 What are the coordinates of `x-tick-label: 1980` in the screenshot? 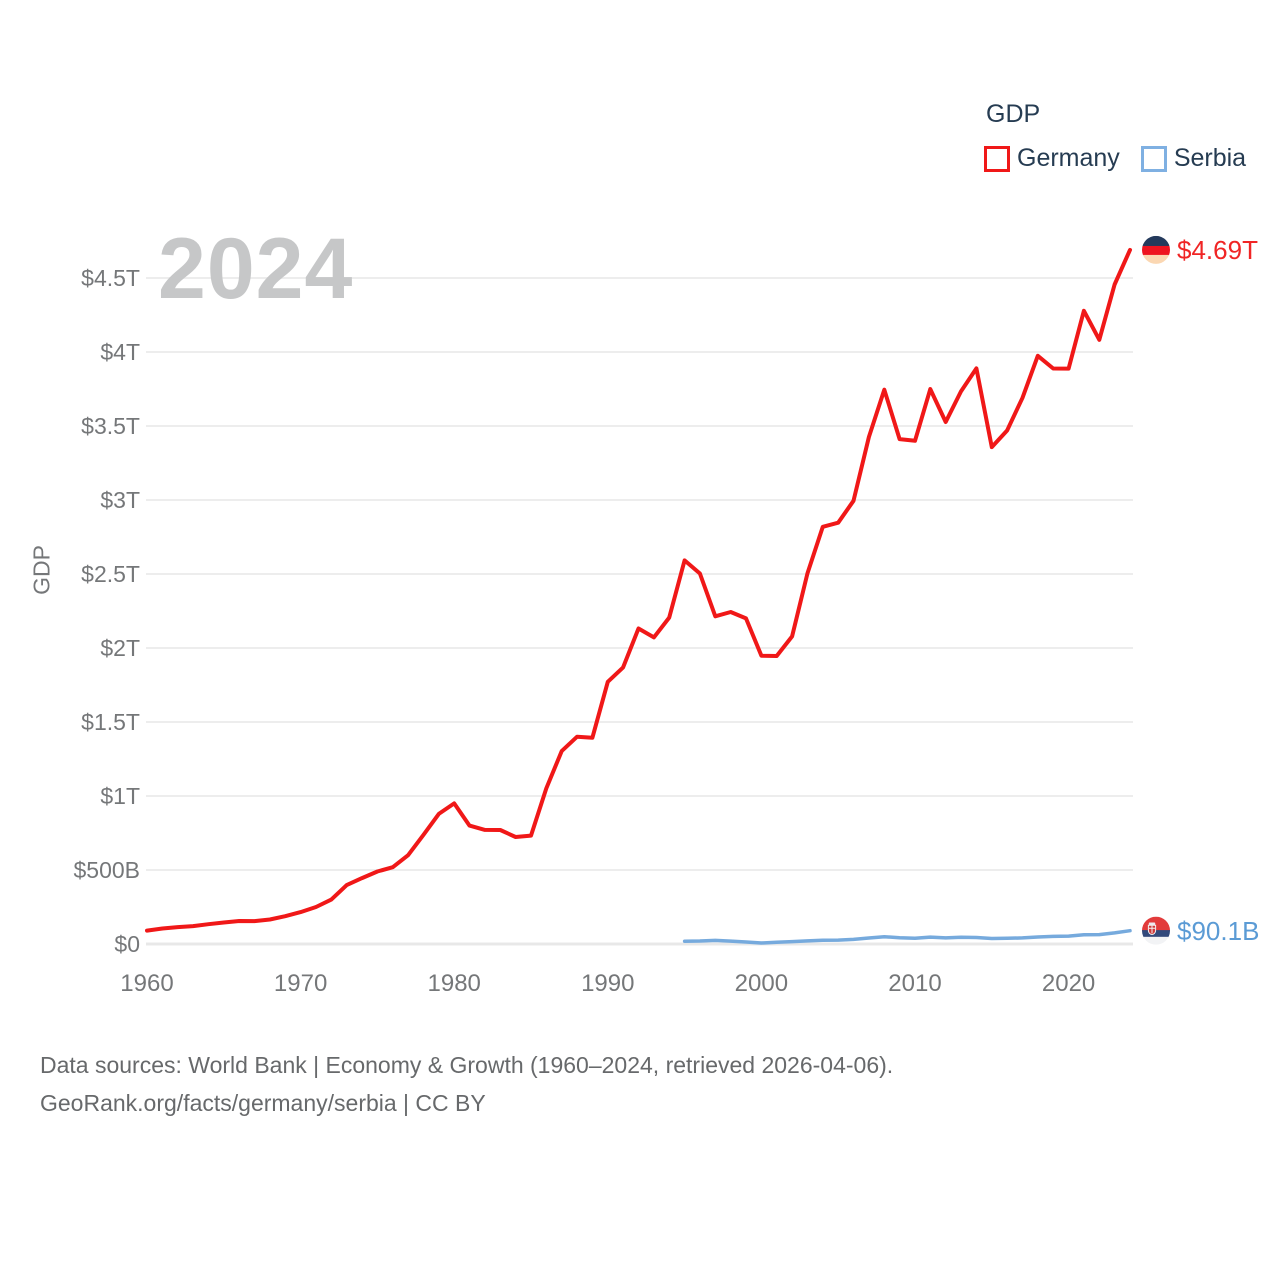 It's located at (454, 983).